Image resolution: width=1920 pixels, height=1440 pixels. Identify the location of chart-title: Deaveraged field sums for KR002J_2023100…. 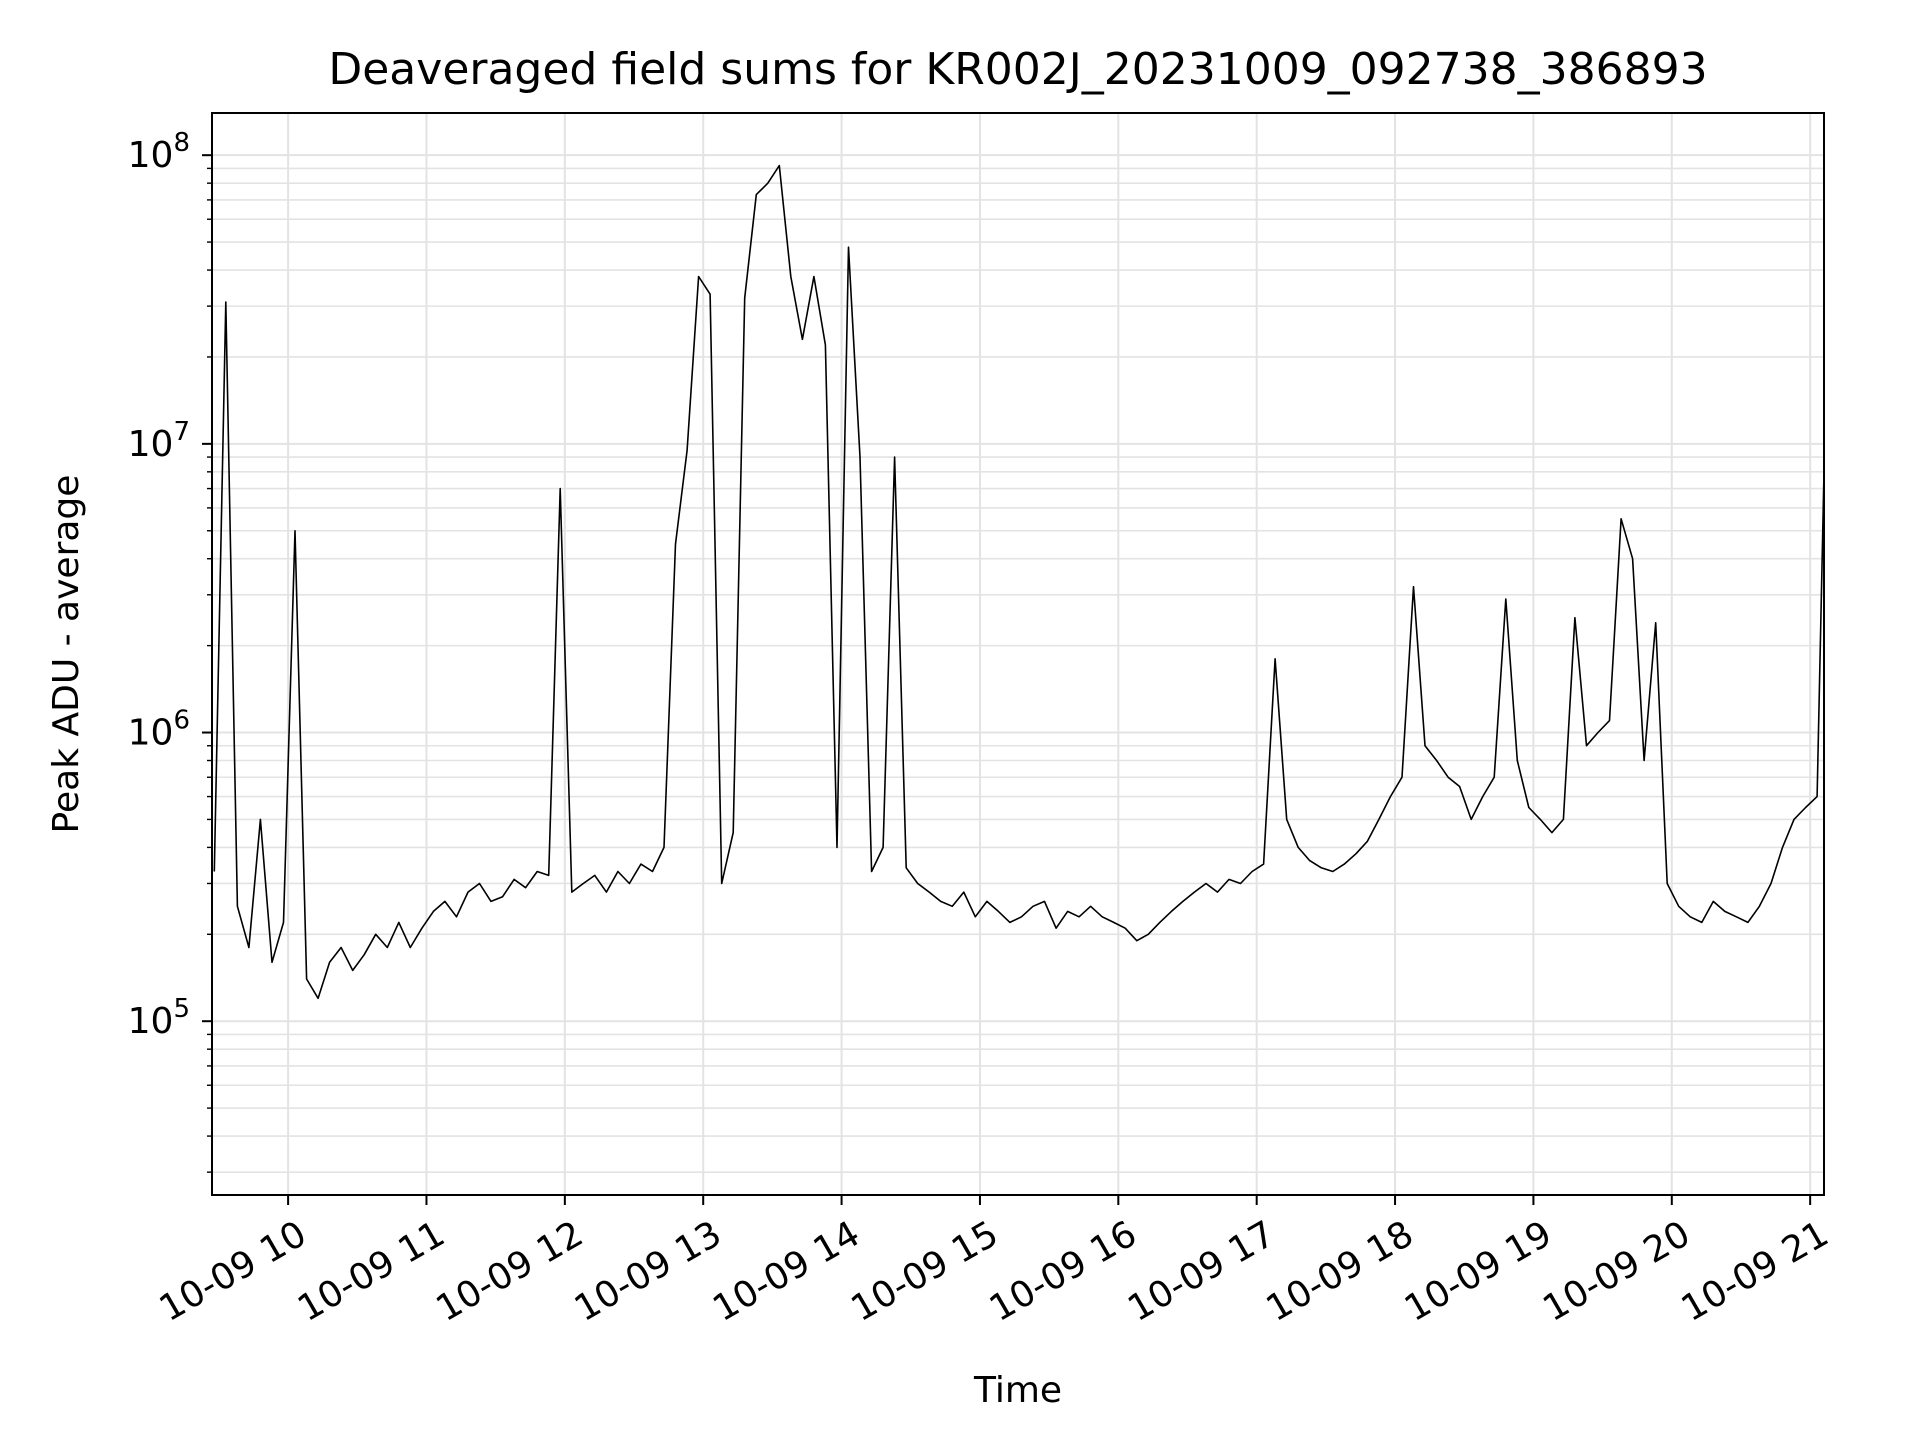
(1017, 69).